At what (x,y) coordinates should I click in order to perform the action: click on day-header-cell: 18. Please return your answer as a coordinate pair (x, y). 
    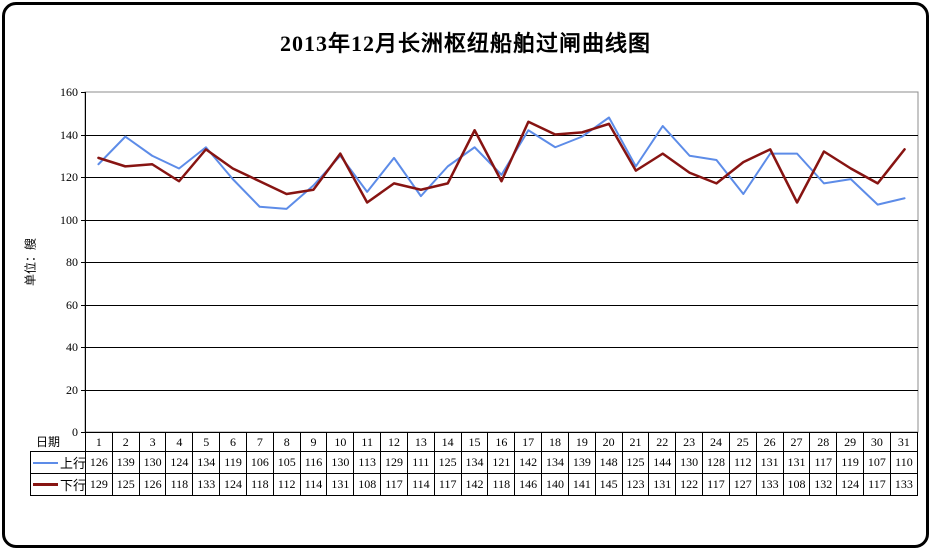
    Looking at the image, I should click on (555, 442).